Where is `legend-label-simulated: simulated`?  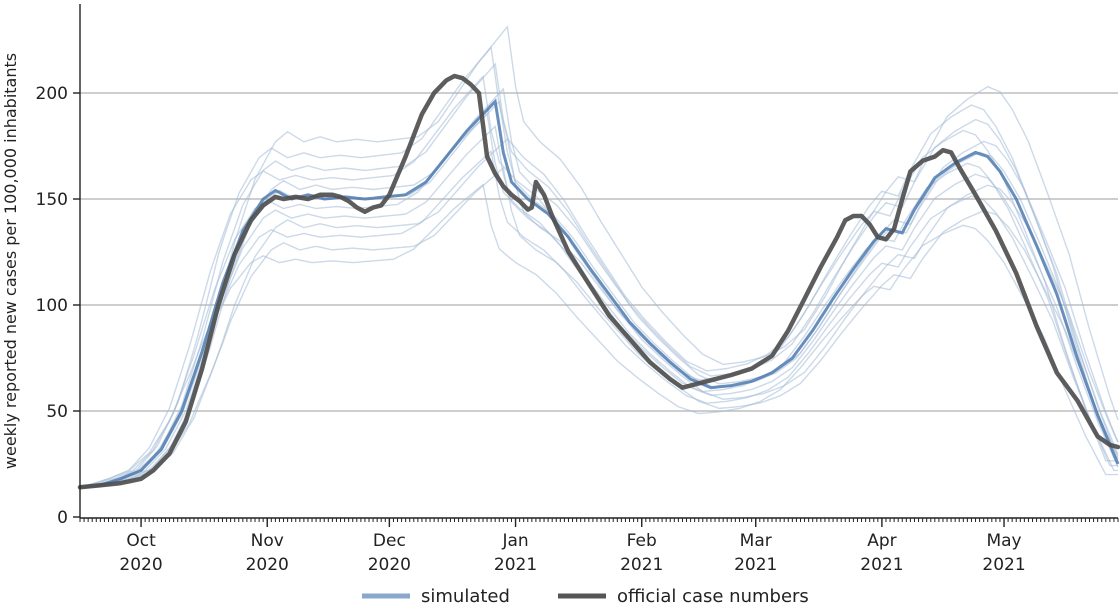
legend-label-simulated: simulated is located at coordinates (465, 595).